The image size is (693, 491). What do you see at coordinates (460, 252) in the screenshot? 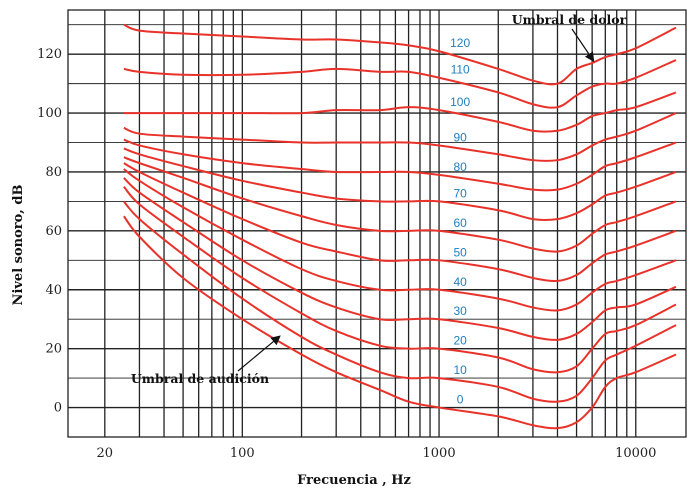
I see `level-label-50: 50` at bounding box center [460, 252].